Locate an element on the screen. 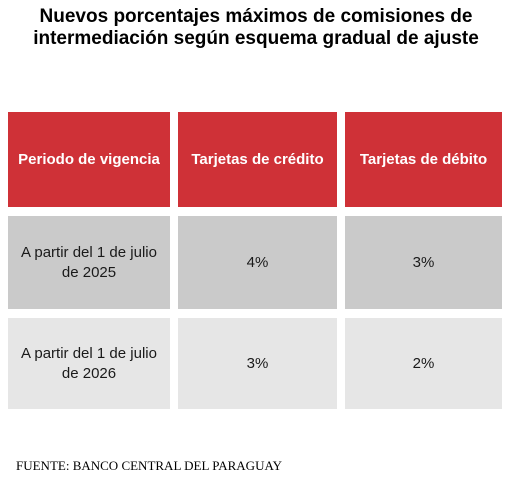 This screenshot has width=512, height=484. header-credito: Tarjetas de crédito is located at coordinates (257, 159).